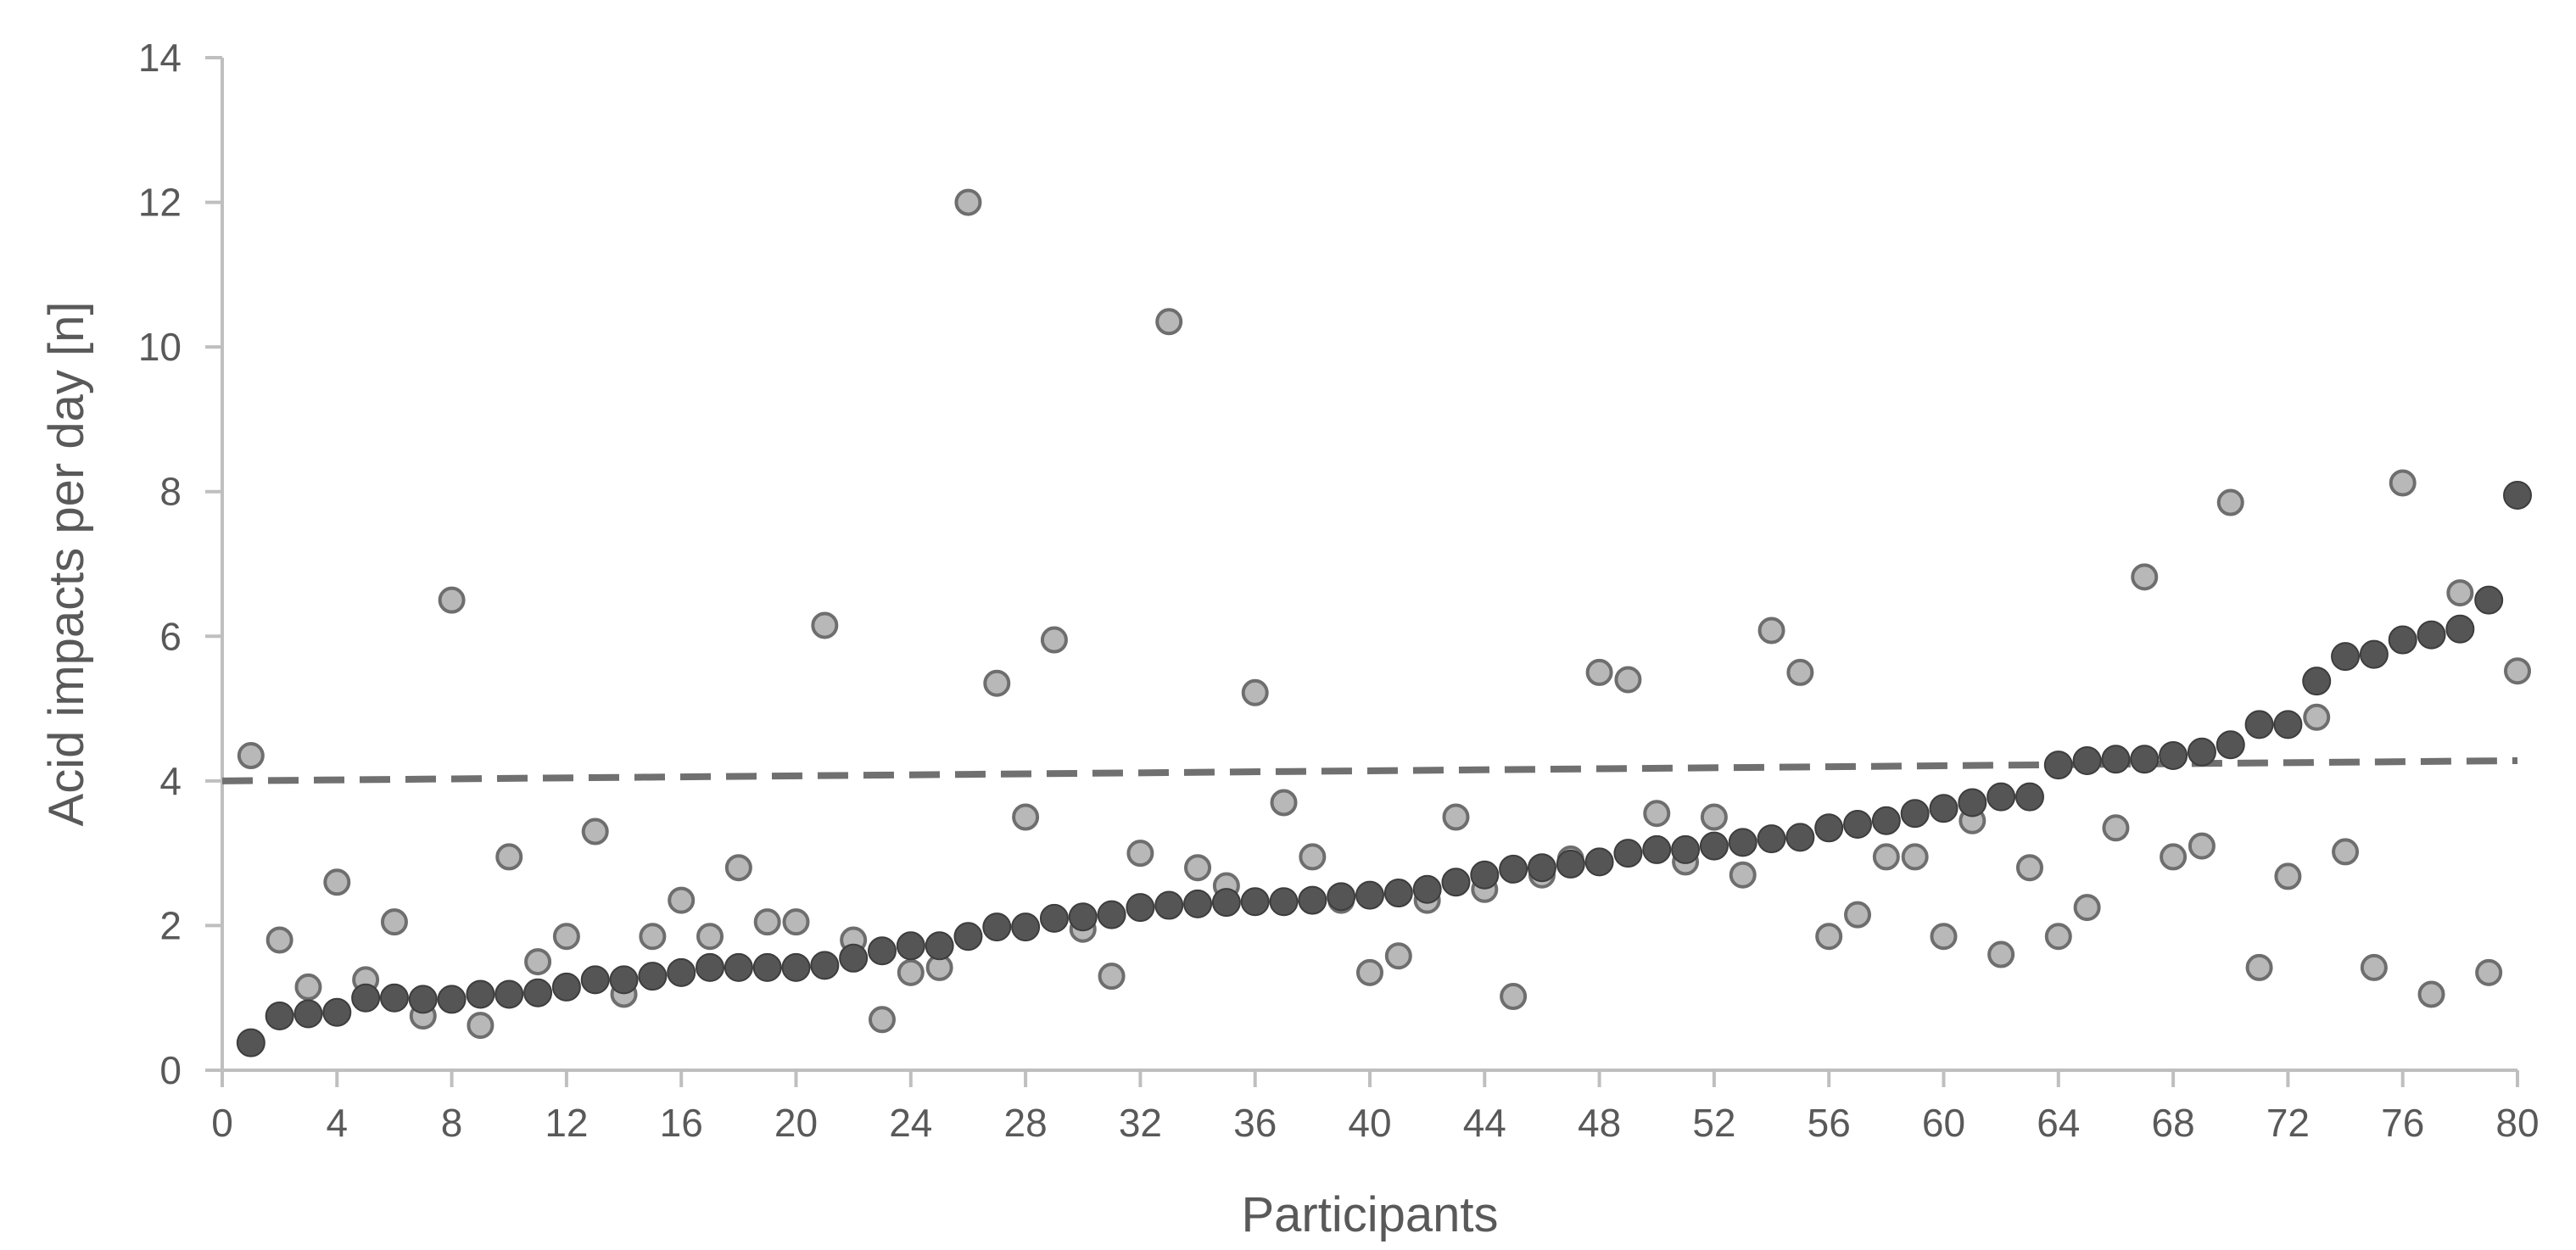  What do you see at coordinates (338, 1123) in the screenshot?
I see `x-tick-label: 4` at bounding box center [338, 1123].